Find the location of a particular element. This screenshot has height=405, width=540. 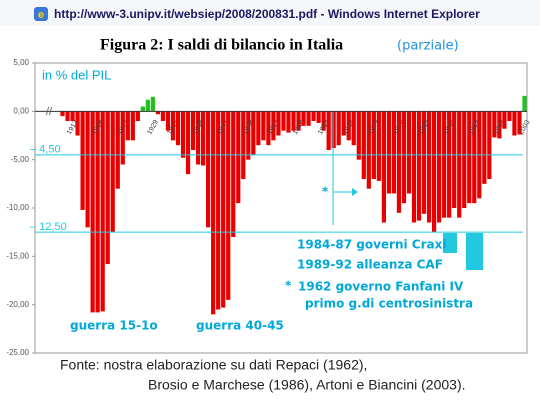

annotation: 1962 governo Fanfani IV is located at coordinates (381, 287).